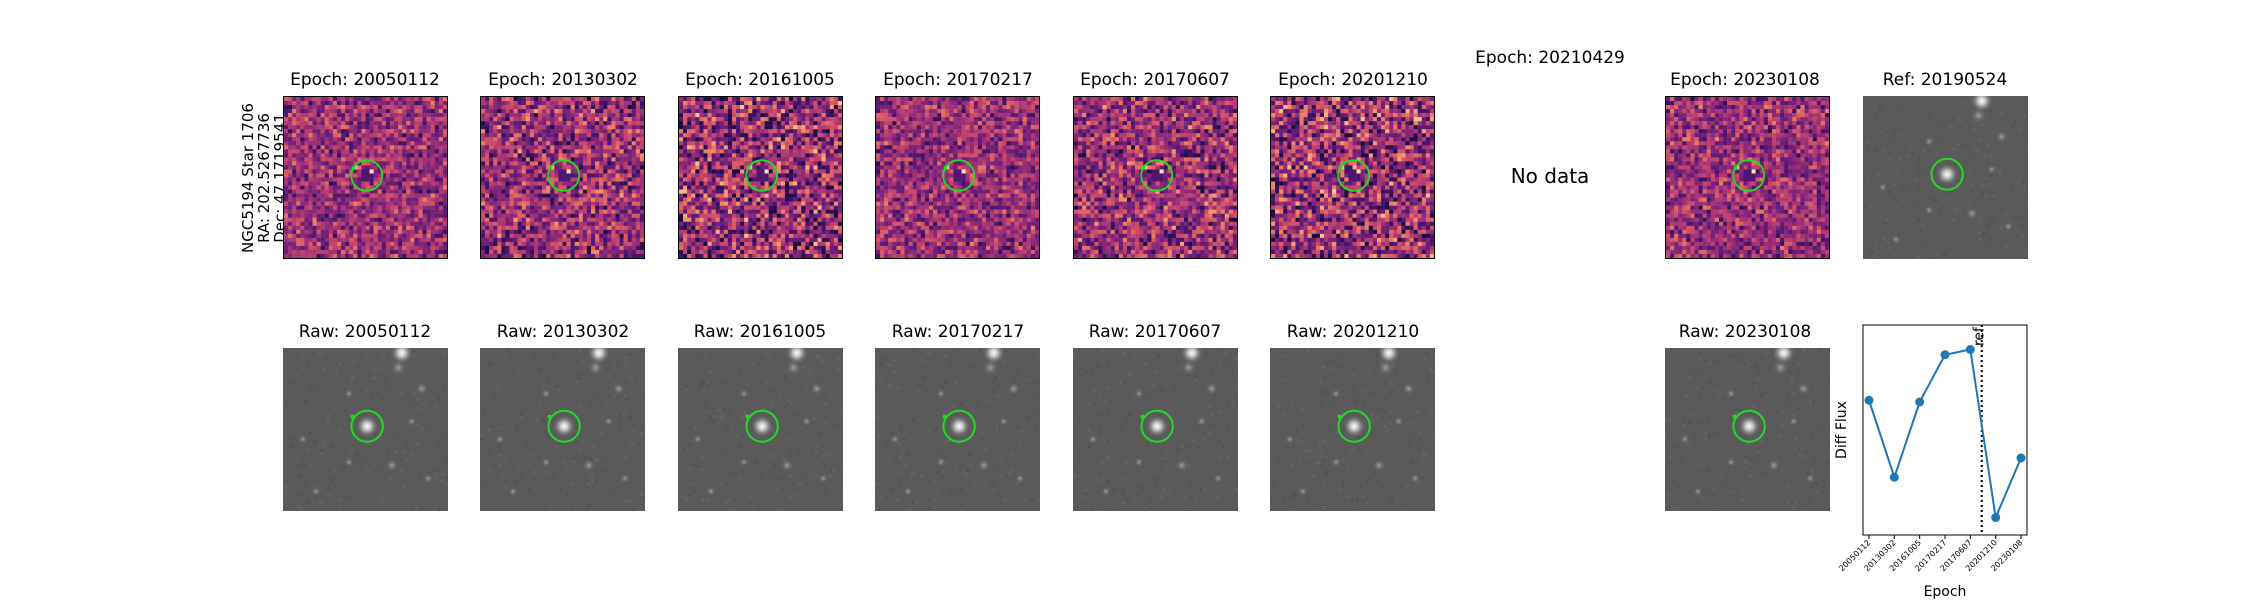  I want to click on series-line, so click(1945, 435).